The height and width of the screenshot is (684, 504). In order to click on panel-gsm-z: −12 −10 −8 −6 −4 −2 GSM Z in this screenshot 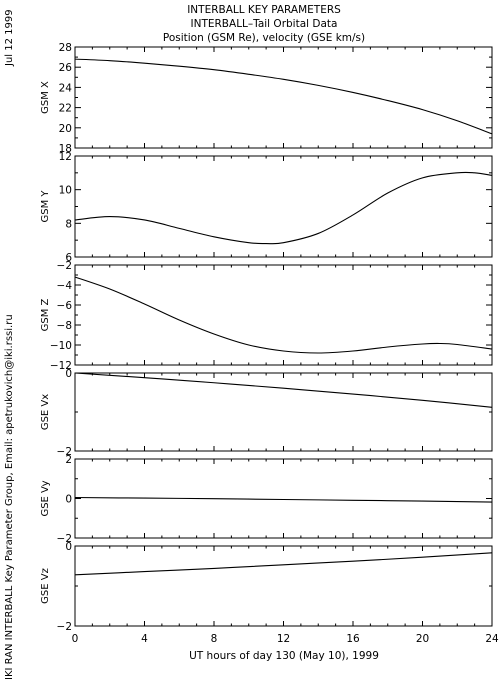, I will do `click(266, 316)`.